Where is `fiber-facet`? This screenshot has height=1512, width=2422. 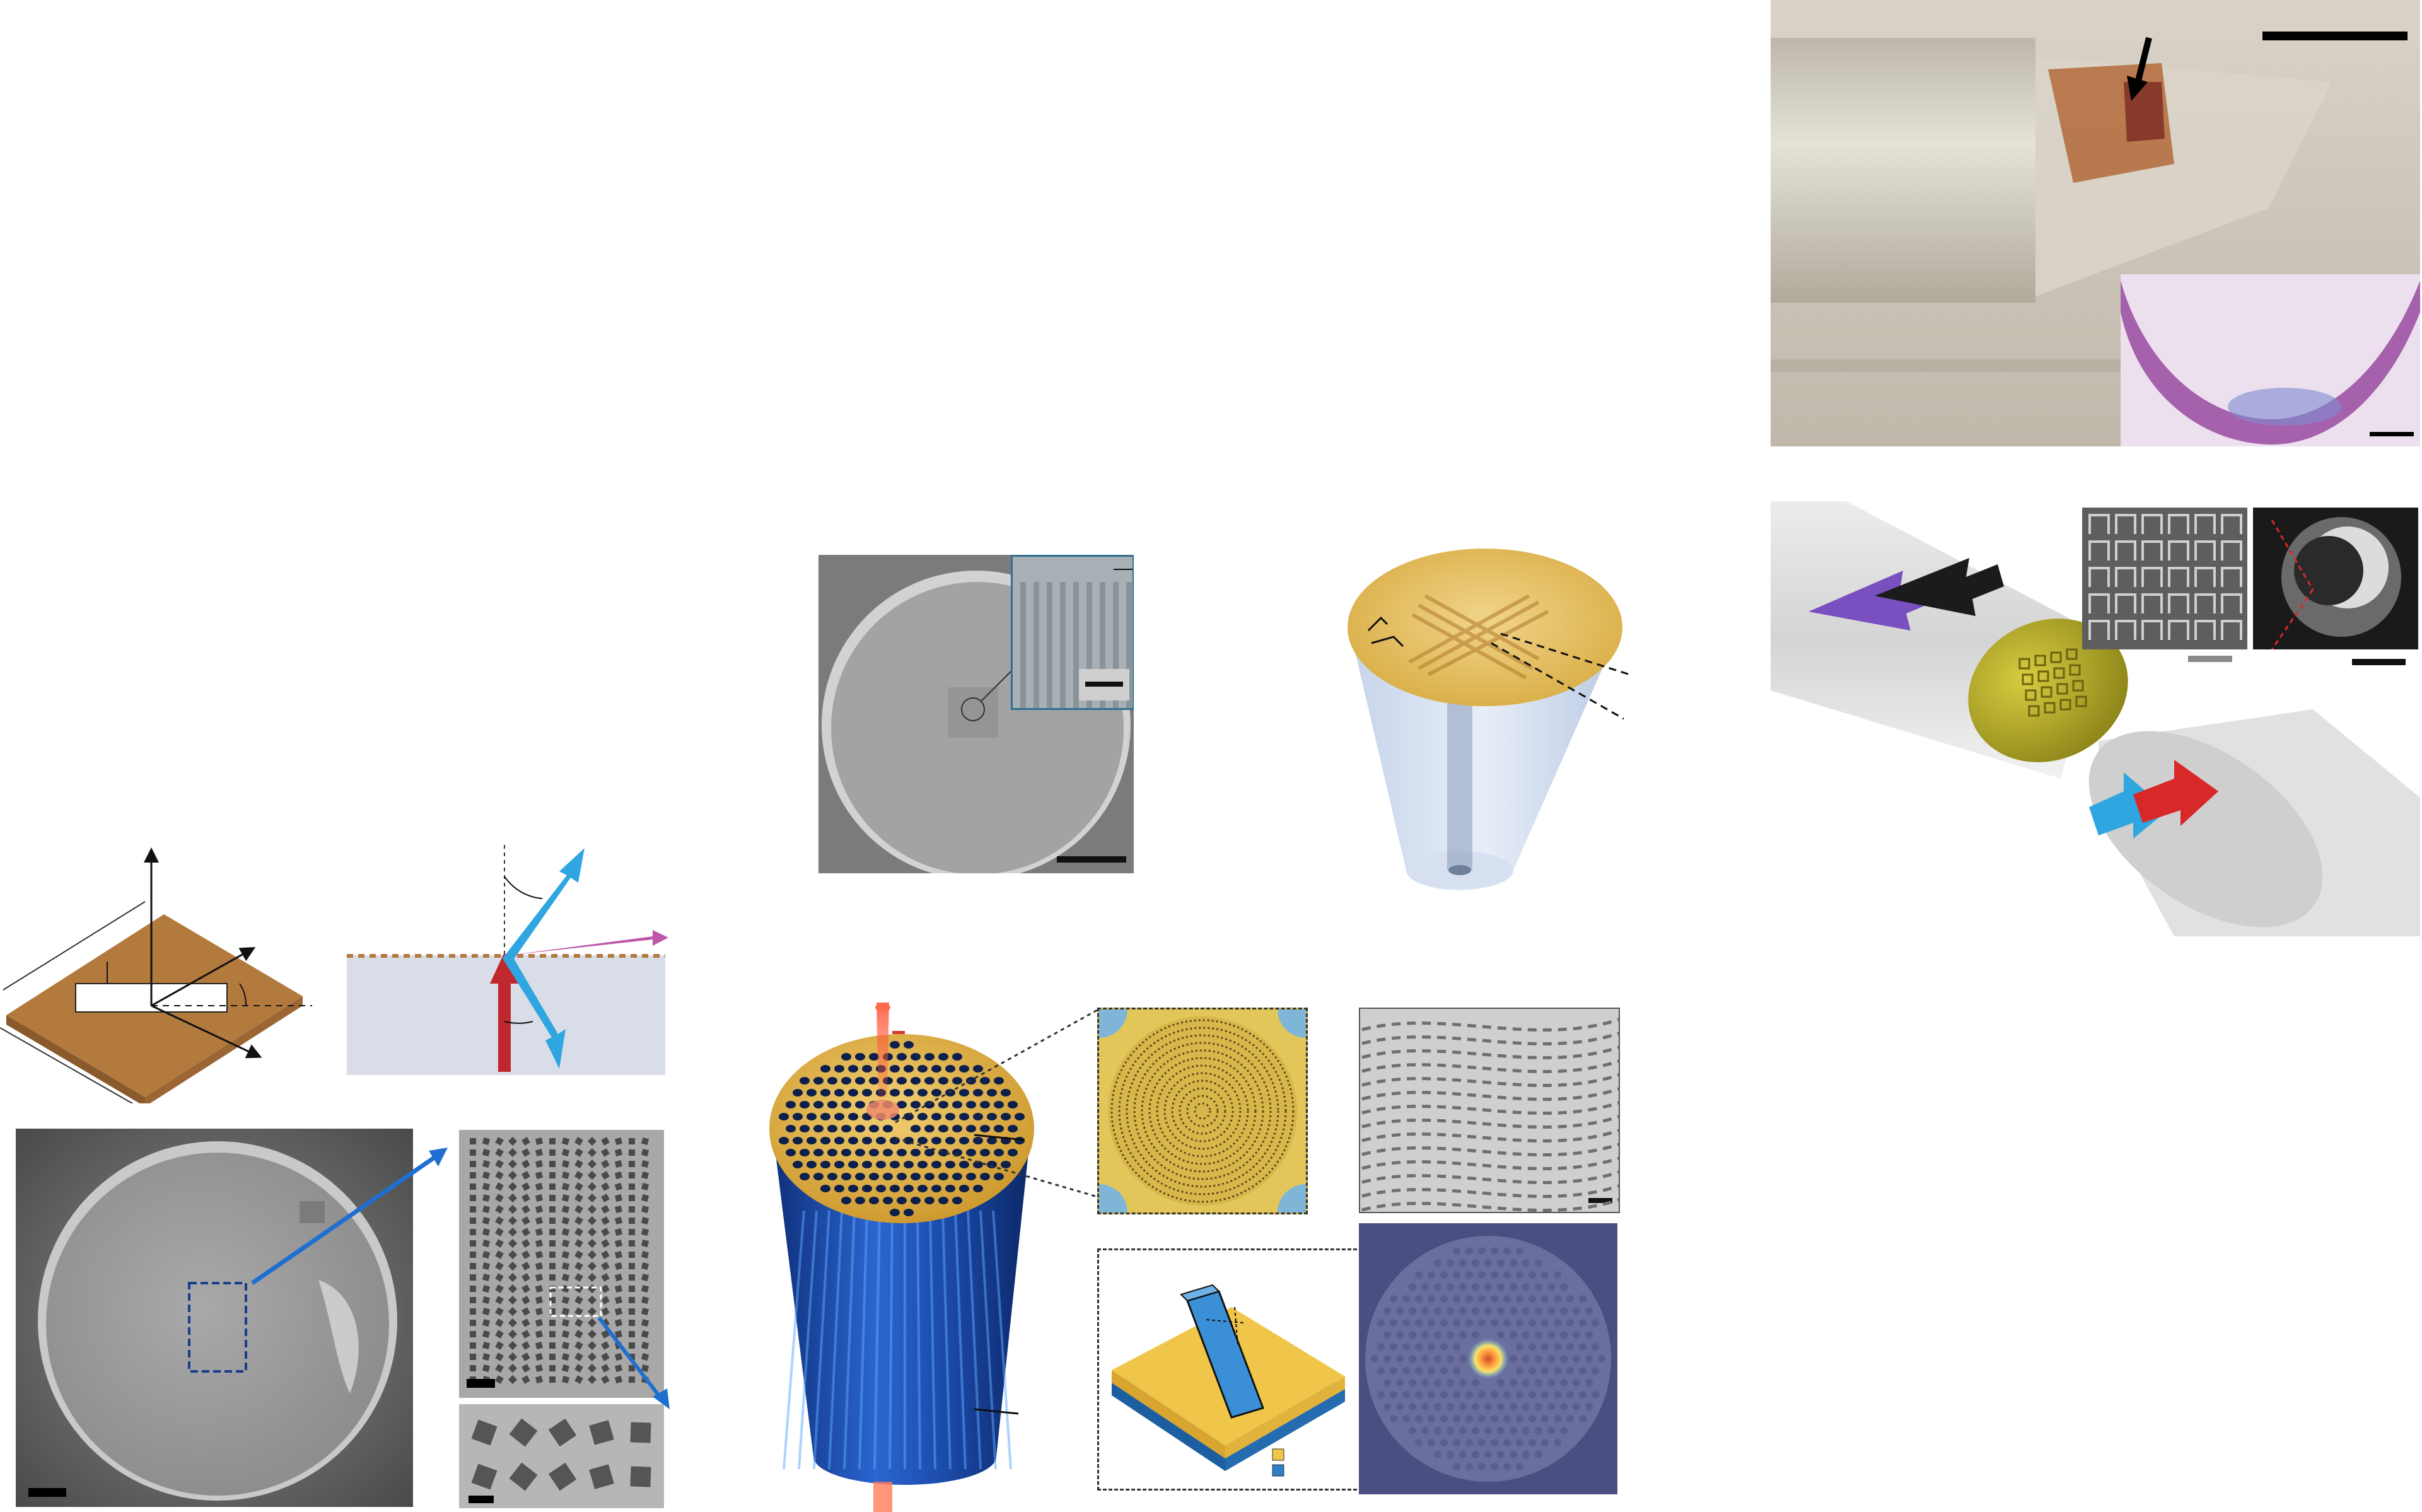 fiber-facet is located at coordinates (217, 1324).